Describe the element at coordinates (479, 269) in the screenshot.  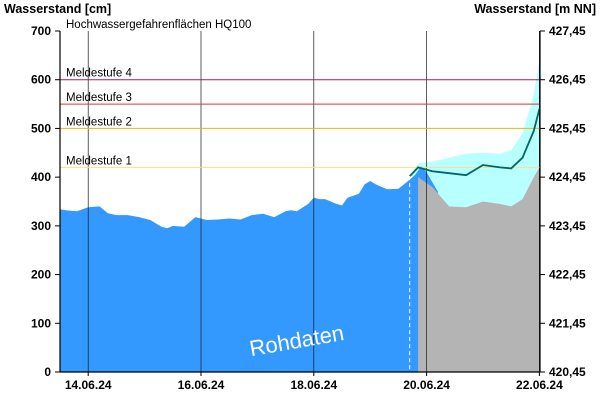
I see `forecast-range-area` at that location.